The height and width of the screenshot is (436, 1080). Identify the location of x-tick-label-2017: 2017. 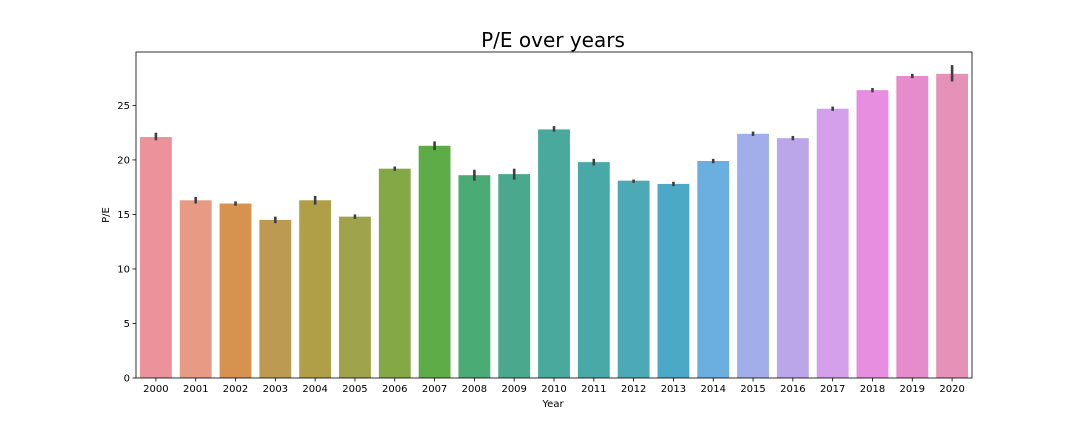
(832, 389).